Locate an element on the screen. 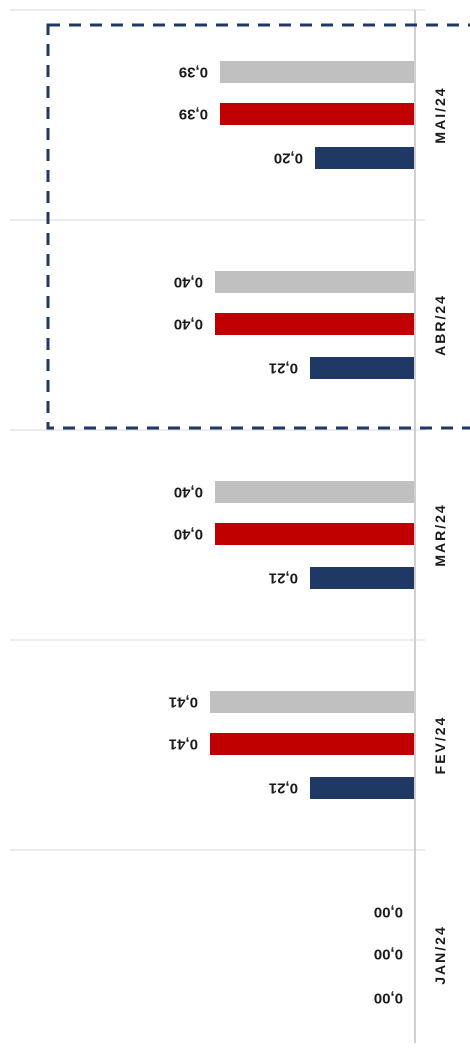 The width and height of the screenshot is (470, 1053). category-label: MAR/24 is located at coordinates (440, 534).